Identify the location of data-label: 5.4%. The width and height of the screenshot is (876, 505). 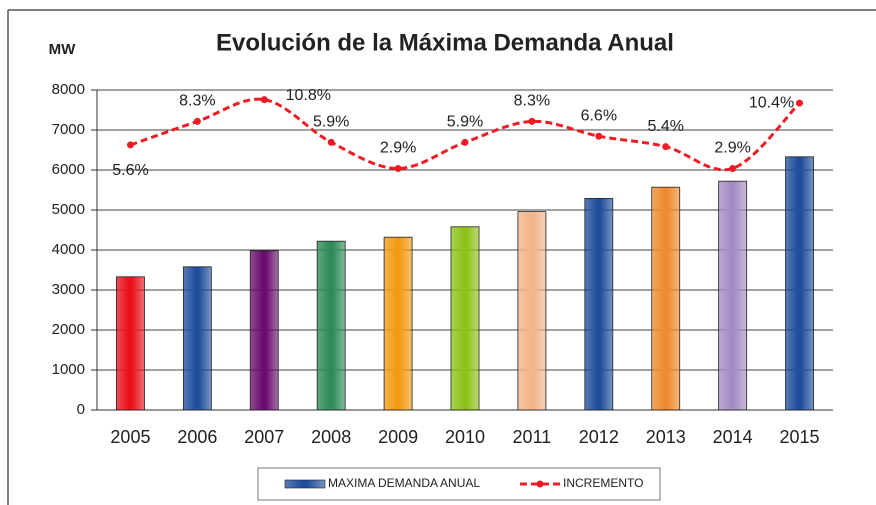
(665, 126).